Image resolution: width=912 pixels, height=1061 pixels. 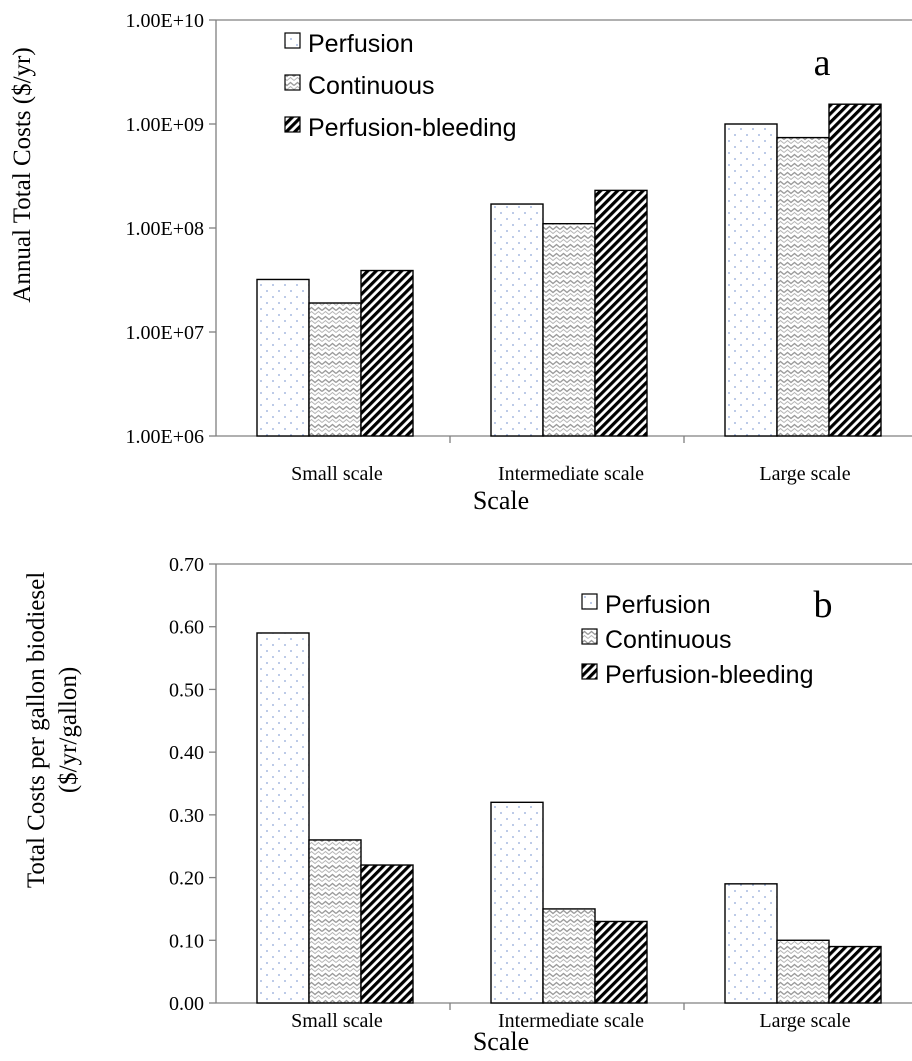 What do you see at coordinates (22, 174) in the screenshot?
I see `y-axis-title-a: Annual Total Costs ($/yr)` at bounding box center [22, 174].